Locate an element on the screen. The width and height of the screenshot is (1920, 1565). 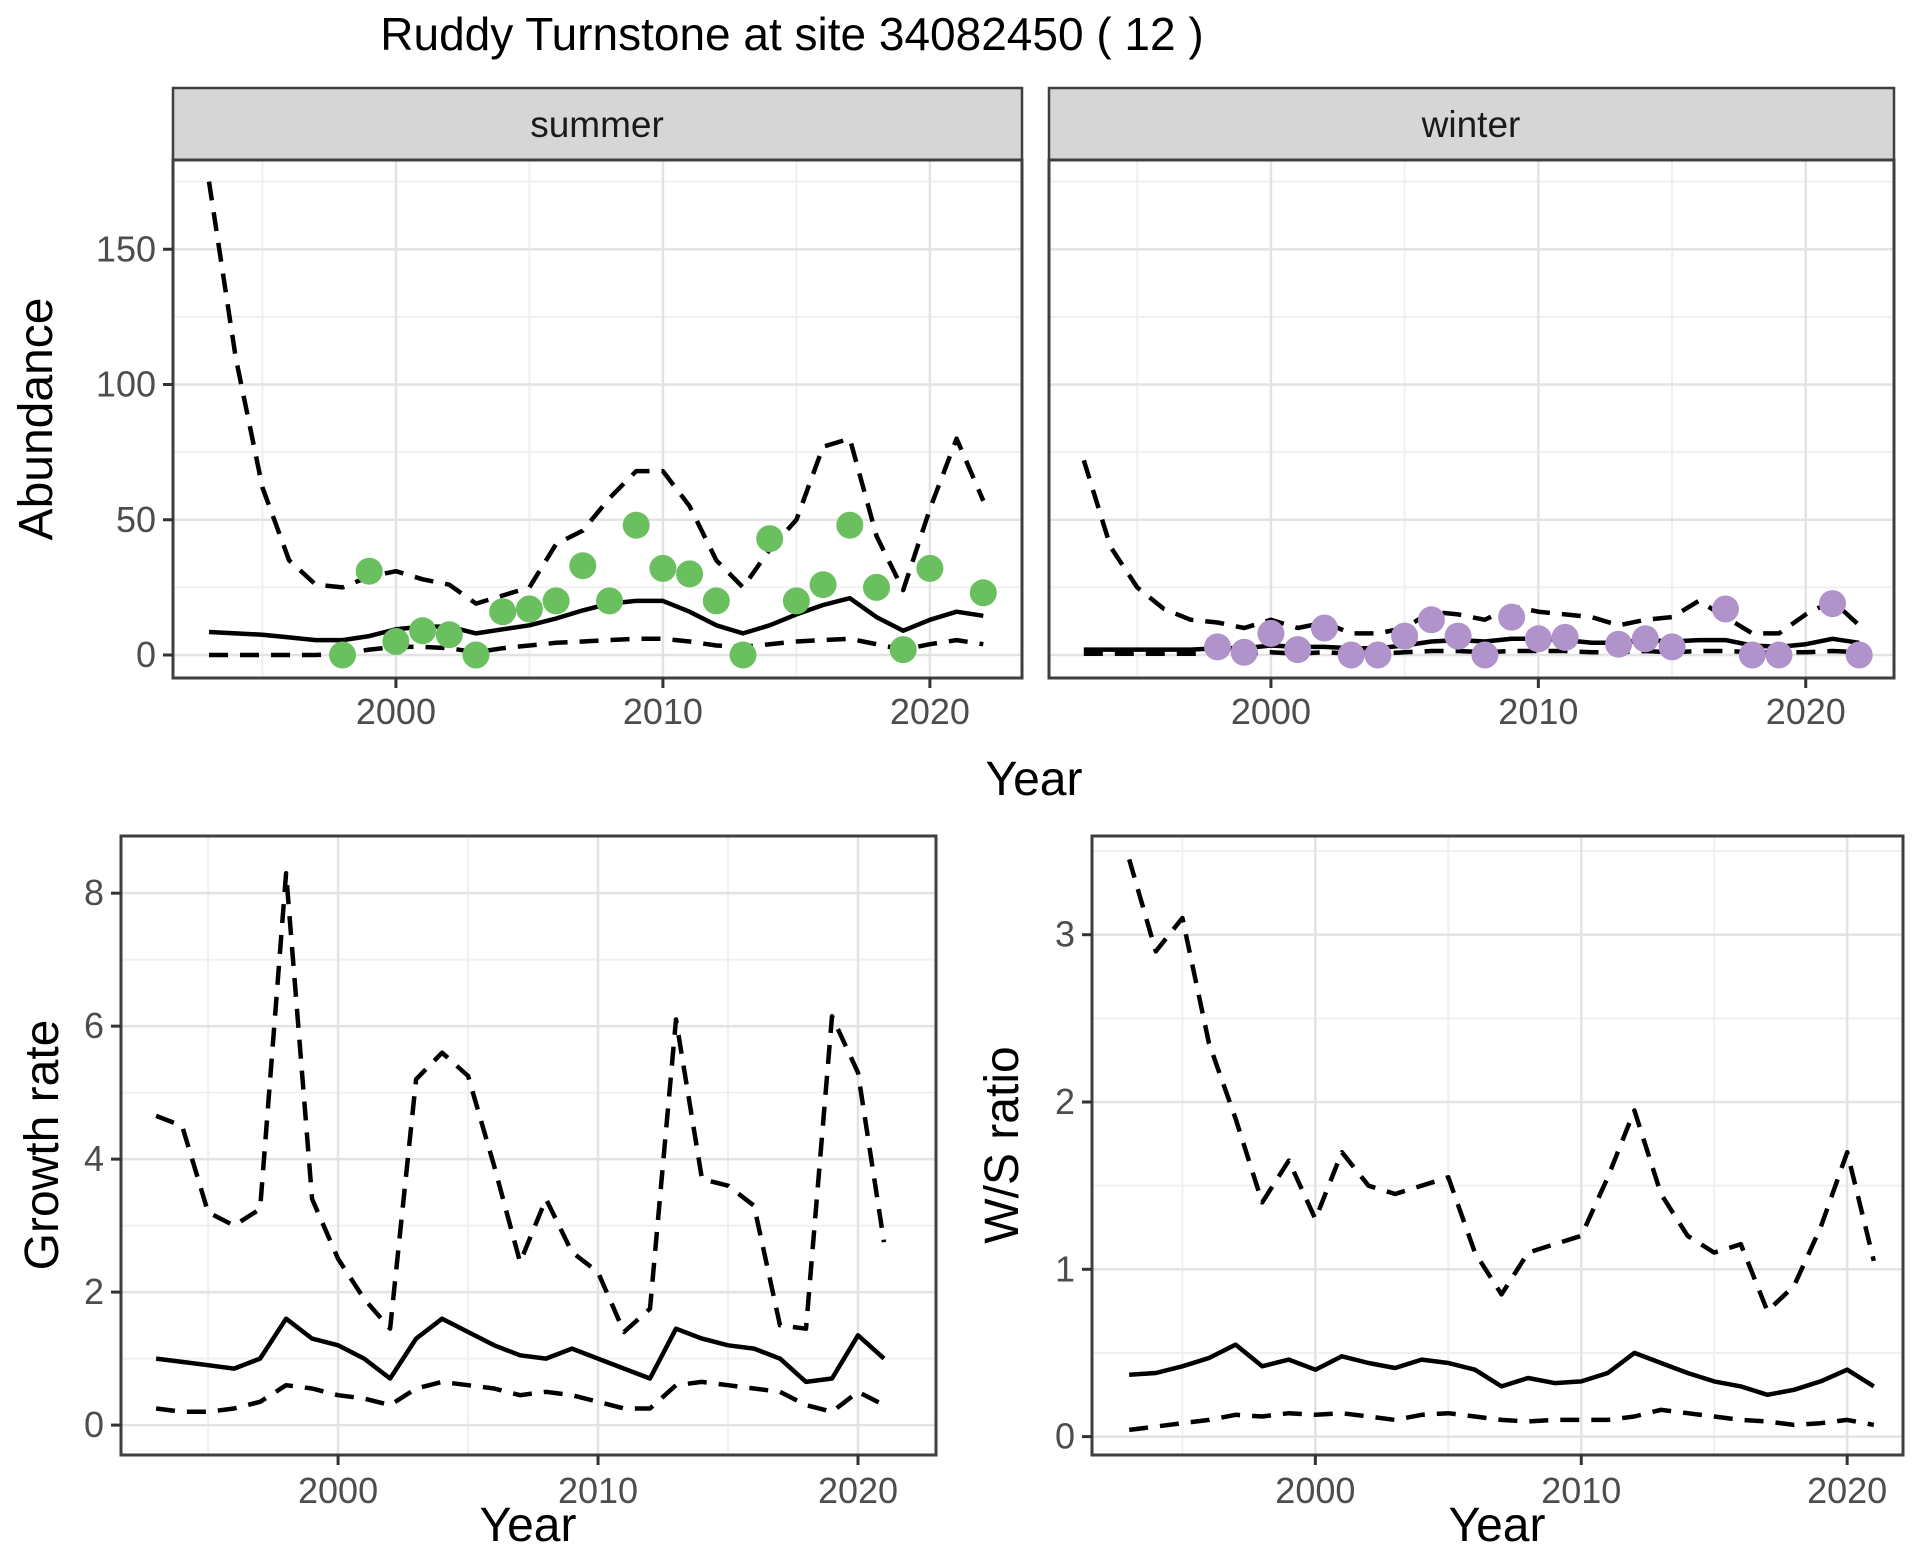
plot-title: Ruddy Turnstone at site 34082450 ( 12 ) is located at coordinates (791, 34).